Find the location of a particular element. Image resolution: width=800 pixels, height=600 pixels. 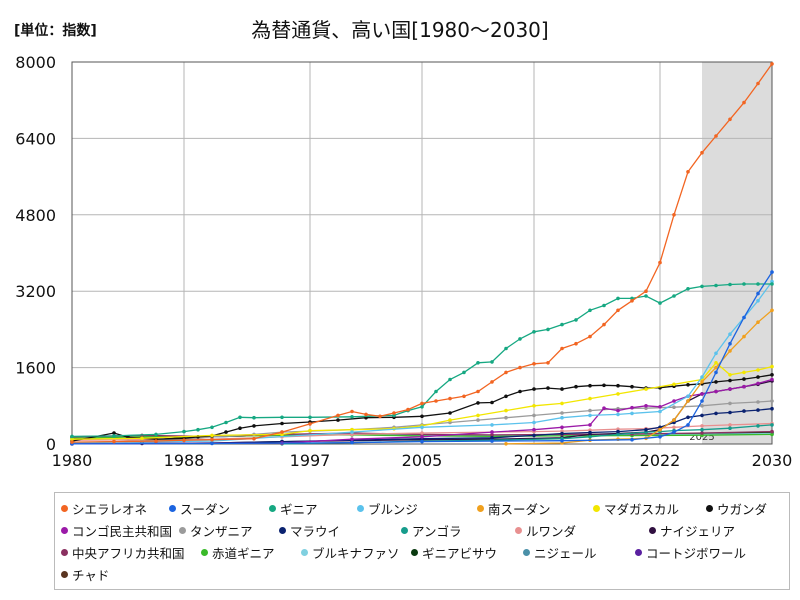

y-tick-label: 4800 is located at coordinates (35, 215).